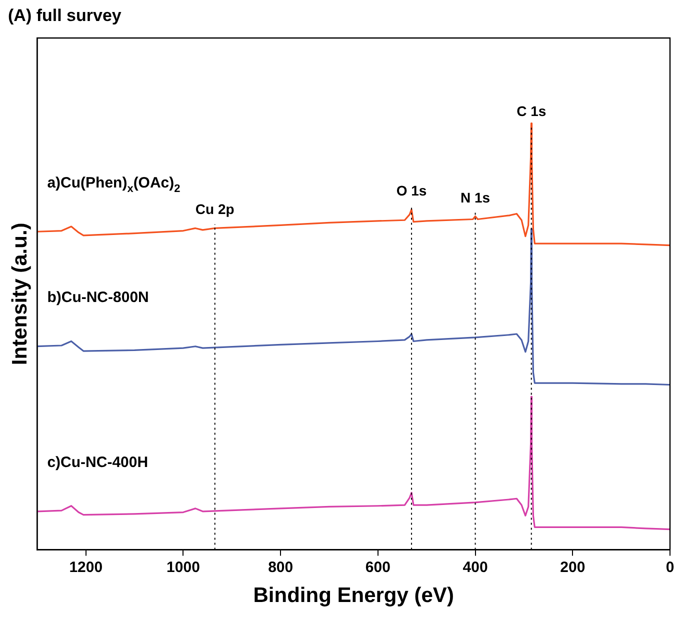 The height and width of the screenshot is (617, 680). What do you see at coordinates (377, 567) in the screenshot?
I see `x-tick-label: 600` at bounding box center [377, 567].